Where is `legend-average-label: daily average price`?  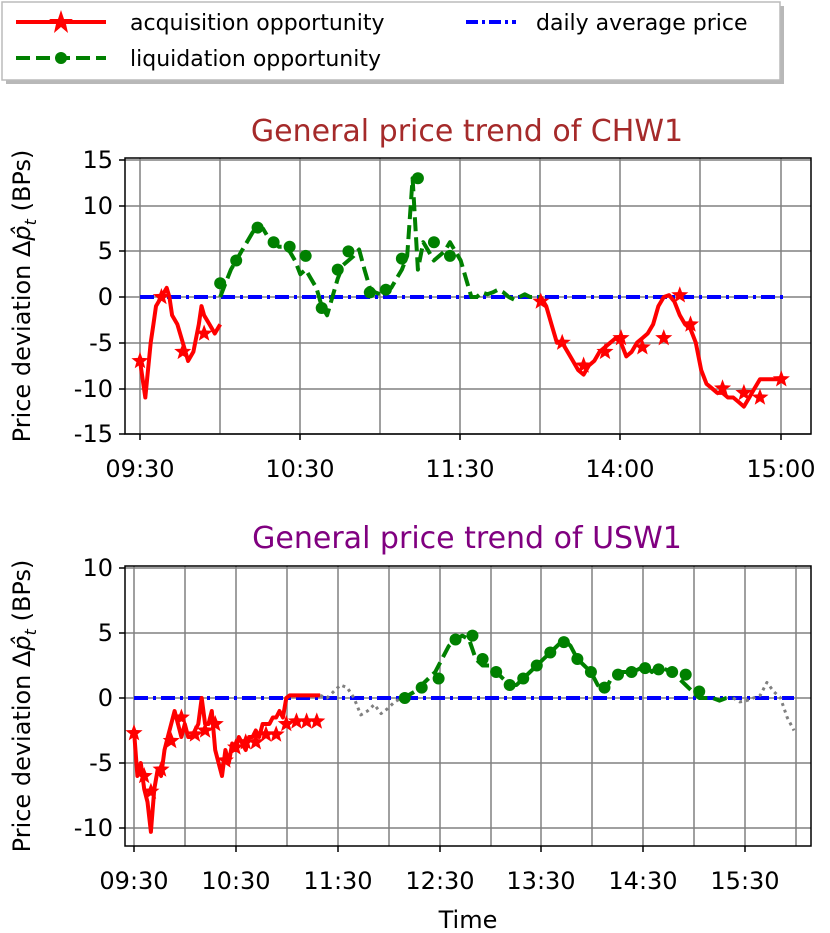
legend-average-label: daily average price is located at coordinates (642, 23).